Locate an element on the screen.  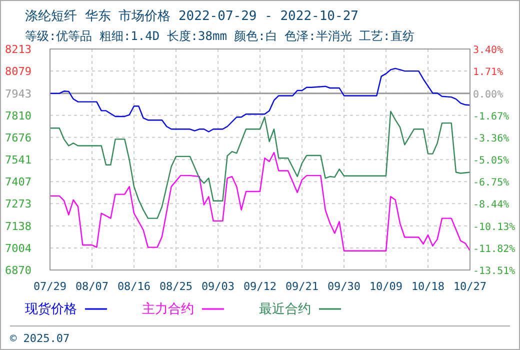
y2-tick-label: -5.05% is located at coordinates (491, 160).